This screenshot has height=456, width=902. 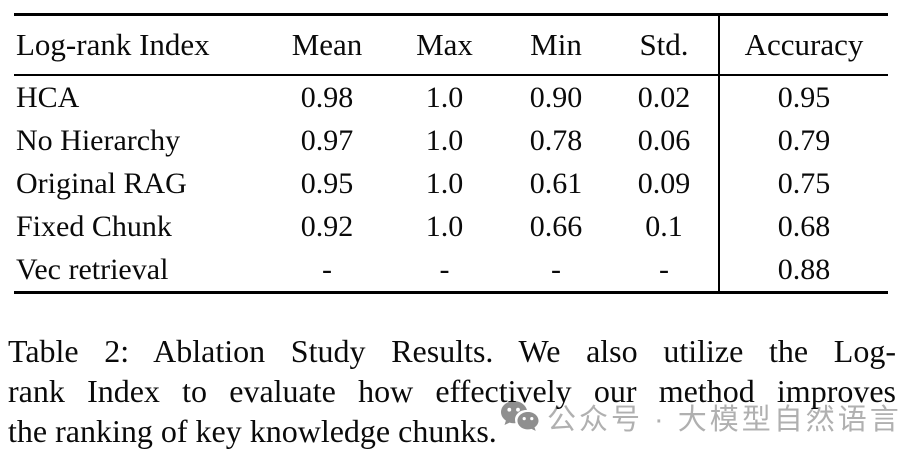 I want to click on publisher-watermark: 公众号 · 大模型自然语言处理, so click(x=701, y=417).